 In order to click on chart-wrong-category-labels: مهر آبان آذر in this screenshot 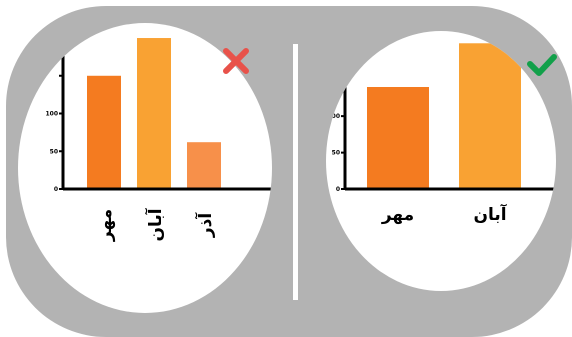, I will do `click(156, 224)`.